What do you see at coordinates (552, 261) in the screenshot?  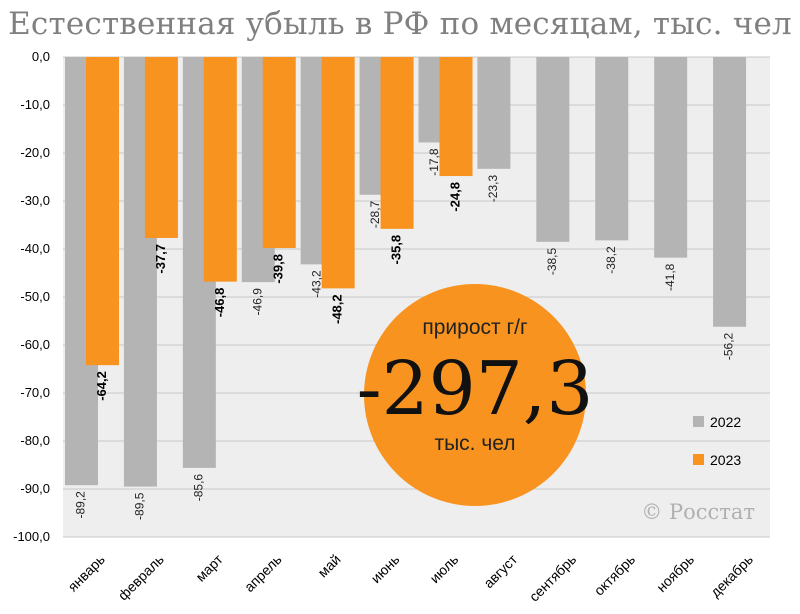 I see `data-label-2022-сентябрь: -38,5` at bounding box center [552, 261].